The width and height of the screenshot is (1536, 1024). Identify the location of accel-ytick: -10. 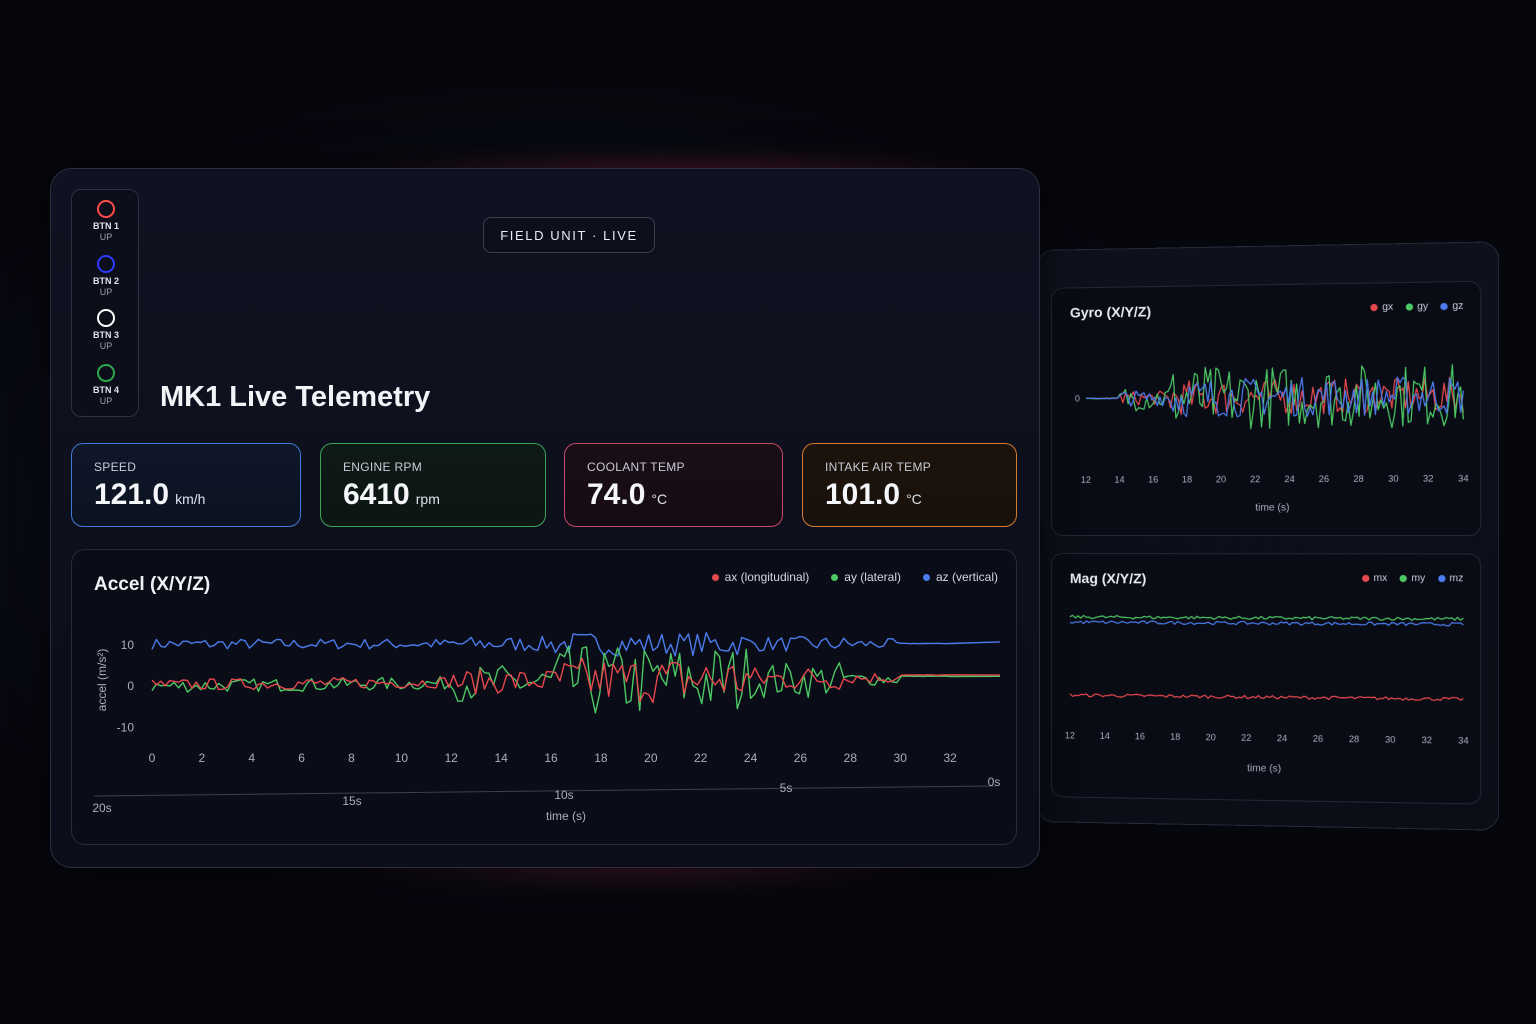
(126, 728).